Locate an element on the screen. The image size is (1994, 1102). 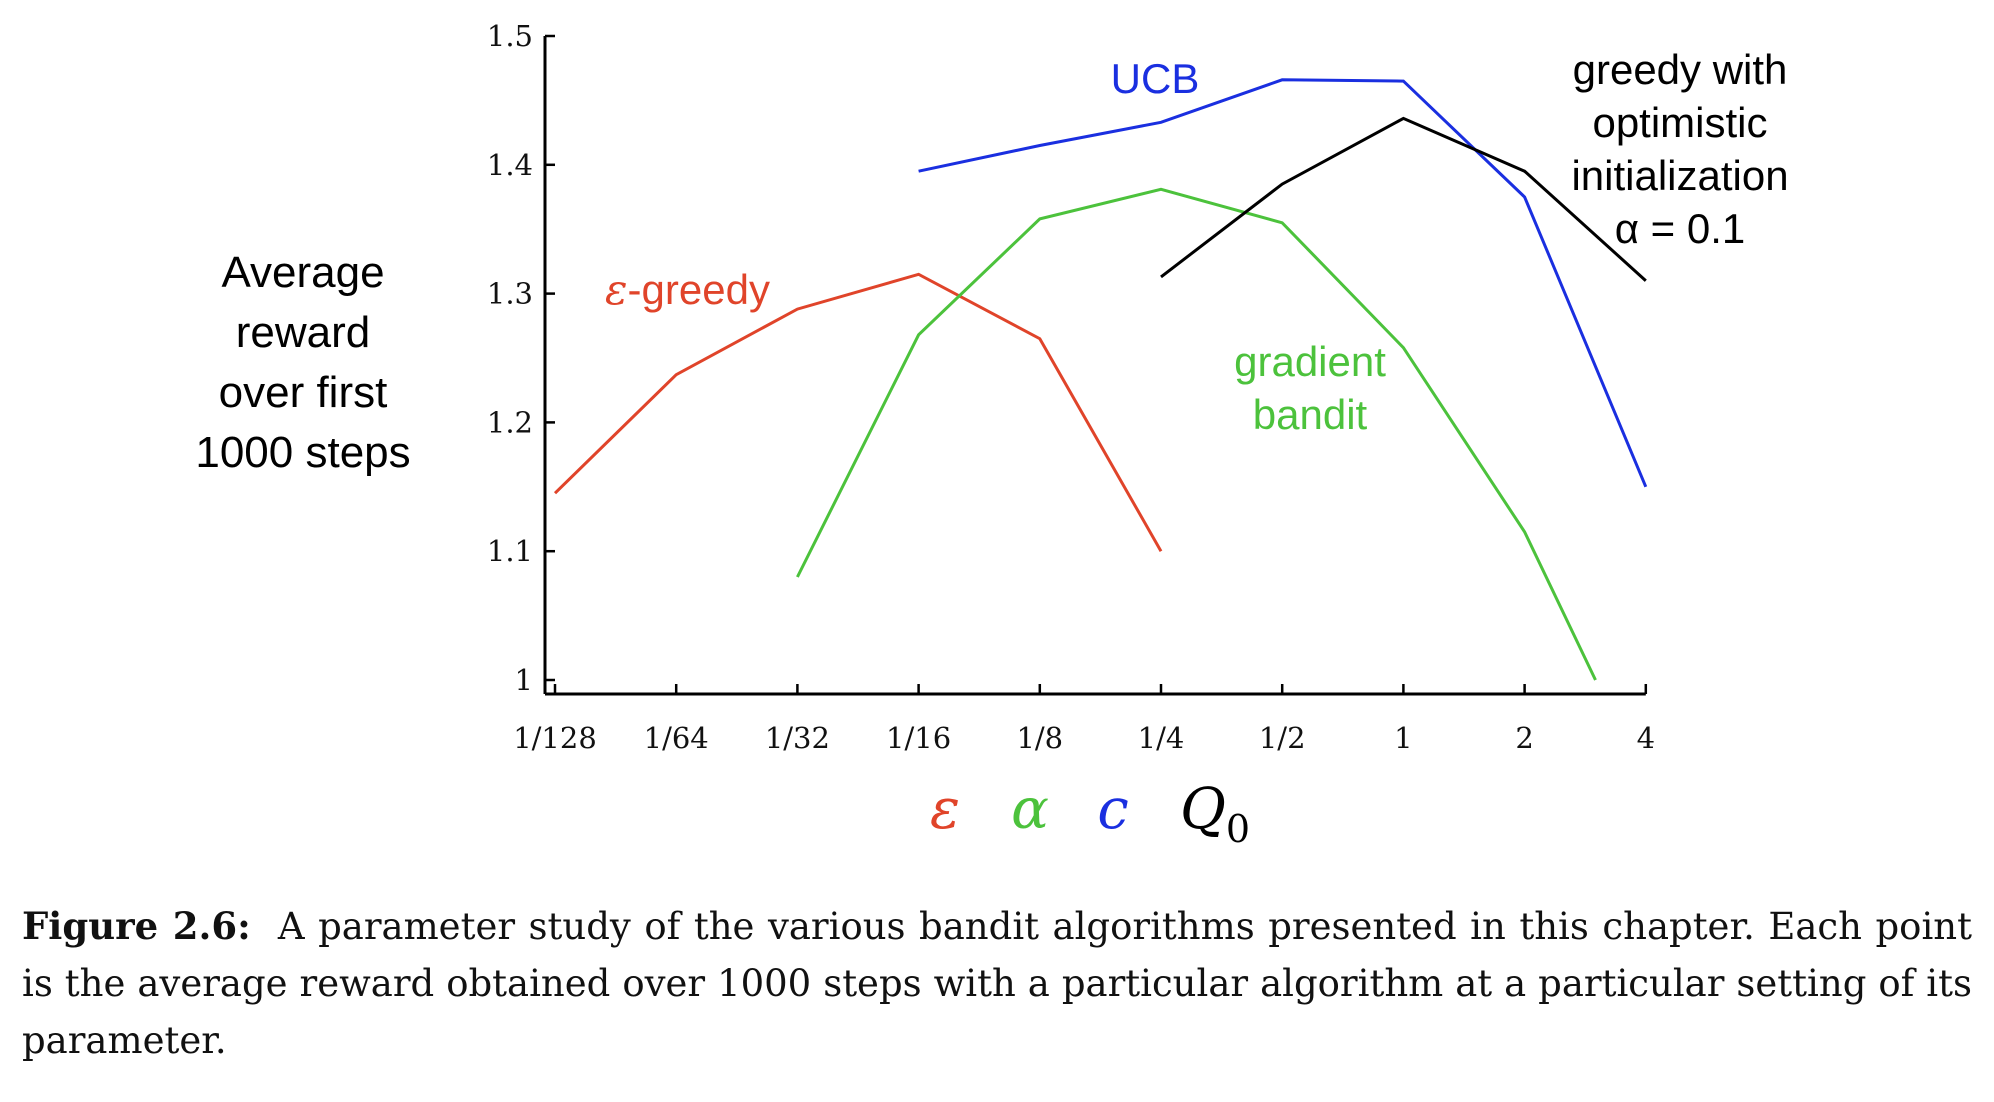
y-tick-label: 1.2 is located at coordinates (510, 422).